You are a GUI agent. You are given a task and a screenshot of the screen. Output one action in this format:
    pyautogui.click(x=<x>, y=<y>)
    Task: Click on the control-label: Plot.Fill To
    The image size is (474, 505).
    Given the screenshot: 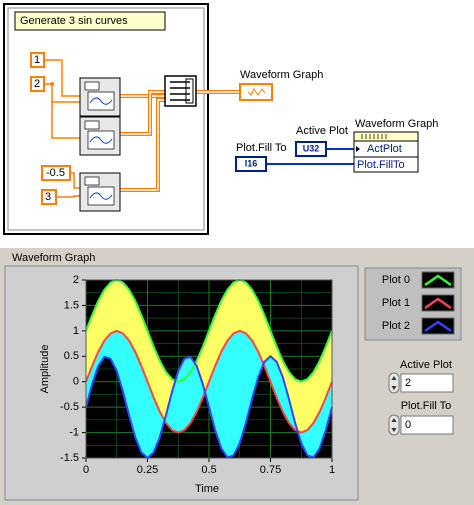 What is the action you would take?
    pyautogui.click(x=426, y=406)
    